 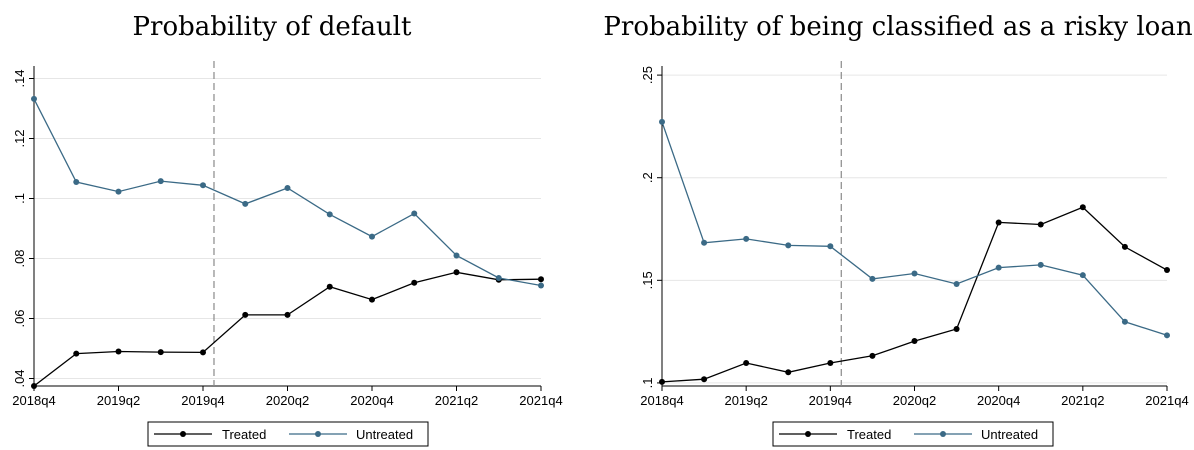 I want to click on y-tick-label: .04, so click(x=19, y=378).